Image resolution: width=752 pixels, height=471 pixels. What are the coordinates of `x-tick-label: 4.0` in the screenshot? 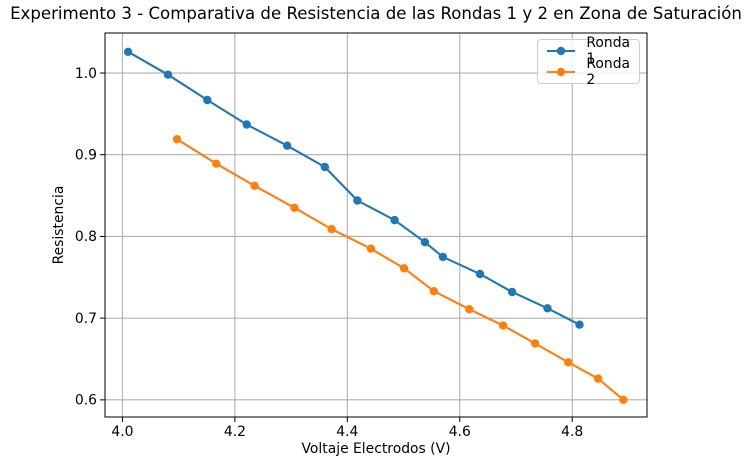 It's located at (122, 432).